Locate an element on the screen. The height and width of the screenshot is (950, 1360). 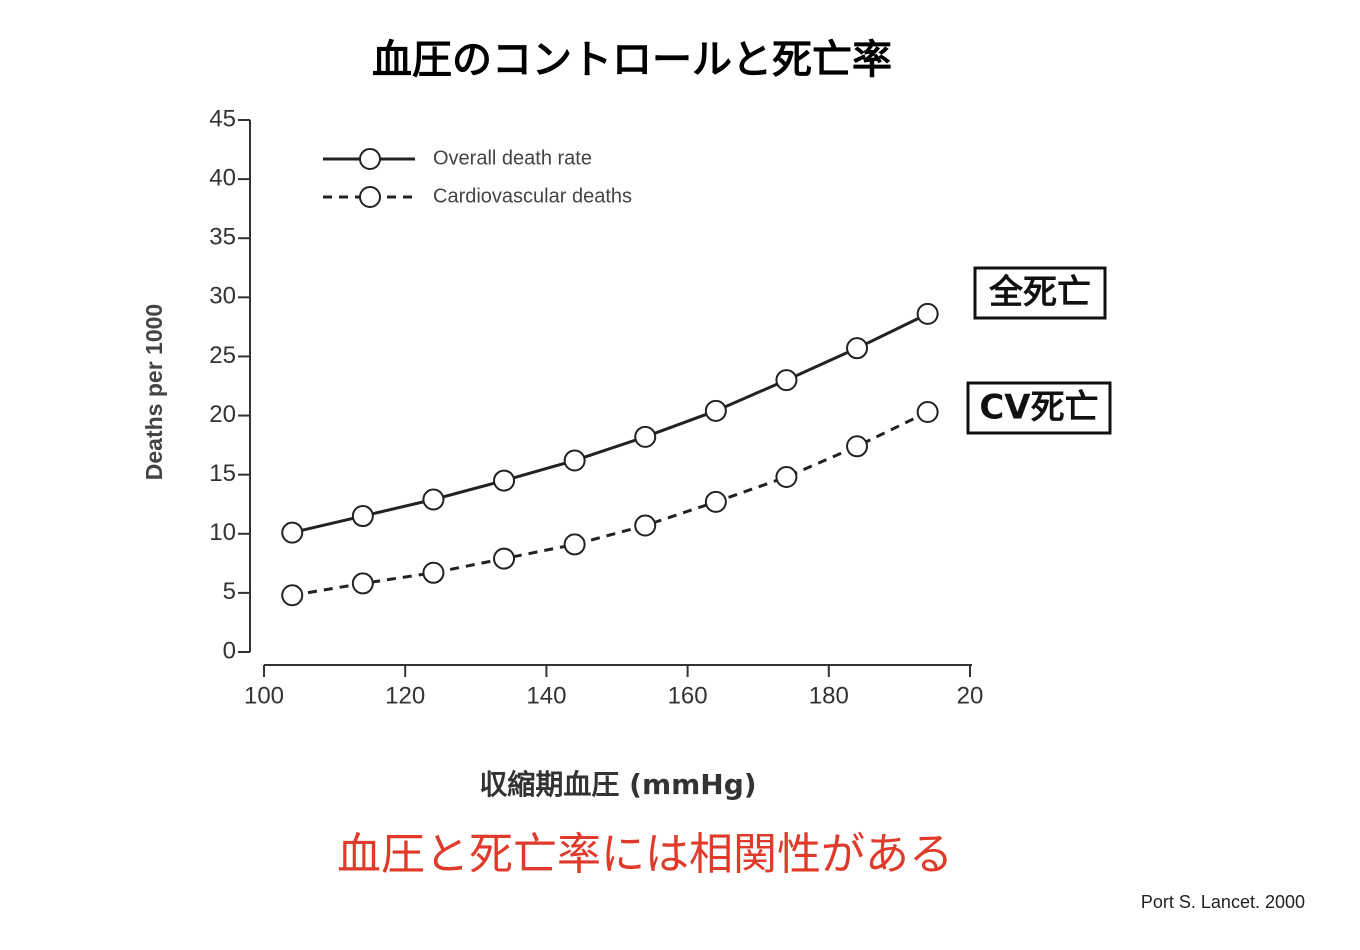
x-tick-label: 140 is located at coordinates (546, 695).